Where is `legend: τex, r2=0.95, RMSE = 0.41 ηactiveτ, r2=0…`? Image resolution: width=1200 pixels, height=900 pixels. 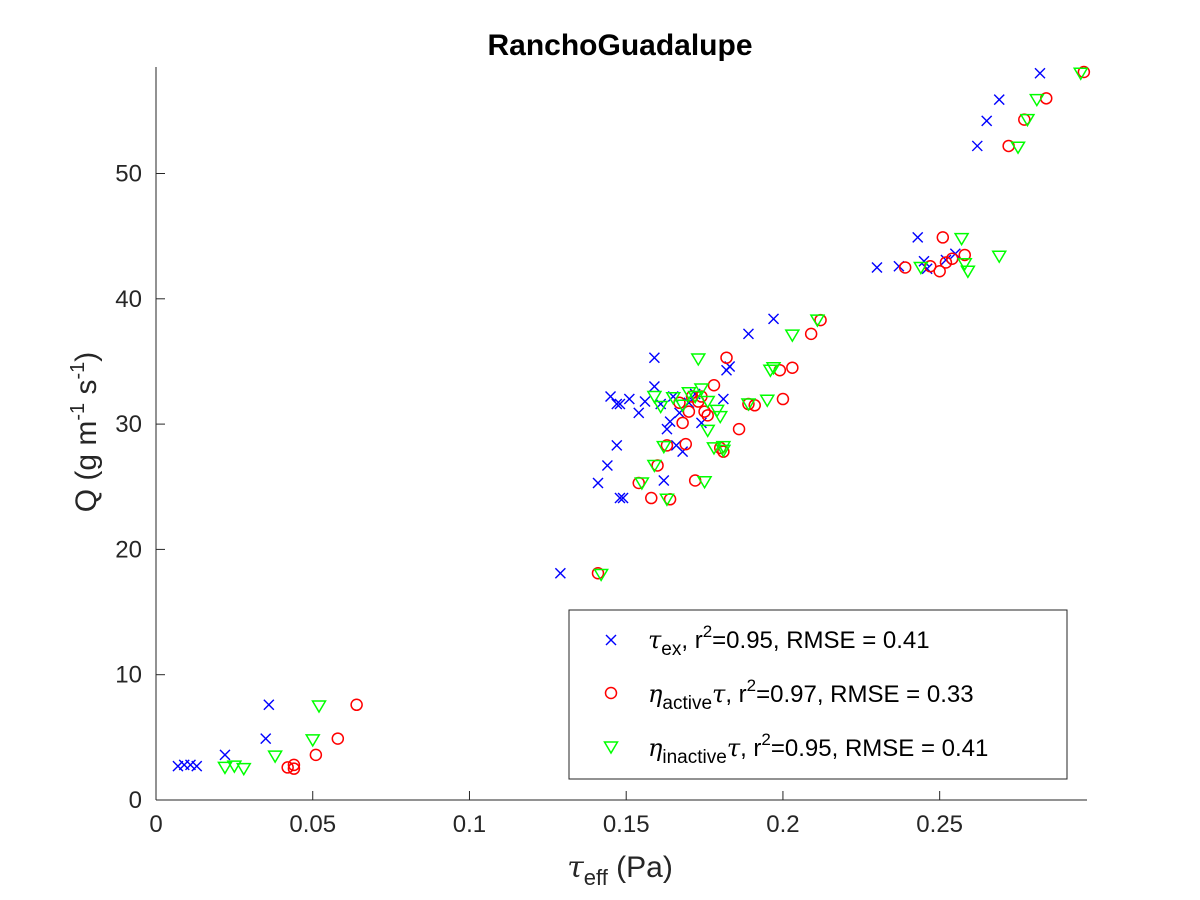 legend: τex, r2=0.95, RMSE = 0.41 ηactiveτ, r2=0… is located at coordinates (818, 694).